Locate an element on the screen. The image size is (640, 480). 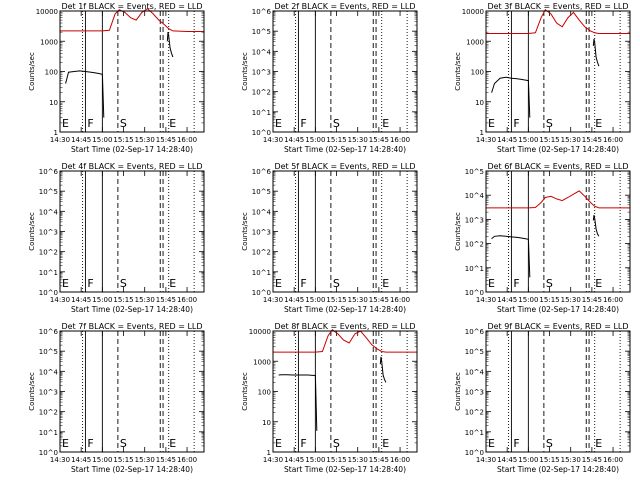
chart-title: Det 8f BLACK = Events, RED = LLD is located at coordinates (344, 326).